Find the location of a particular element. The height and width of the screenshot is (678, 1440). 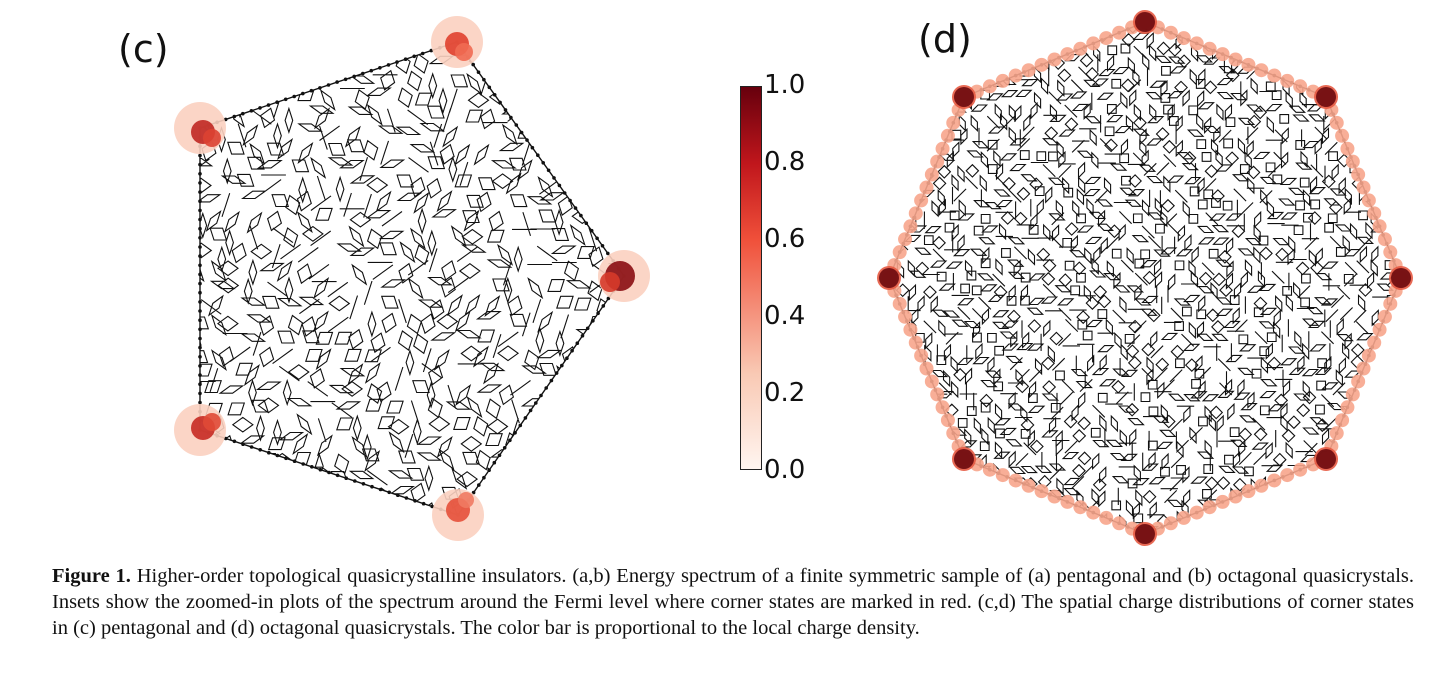

panel-label-d: (d) is located at coordinates (945, 39).